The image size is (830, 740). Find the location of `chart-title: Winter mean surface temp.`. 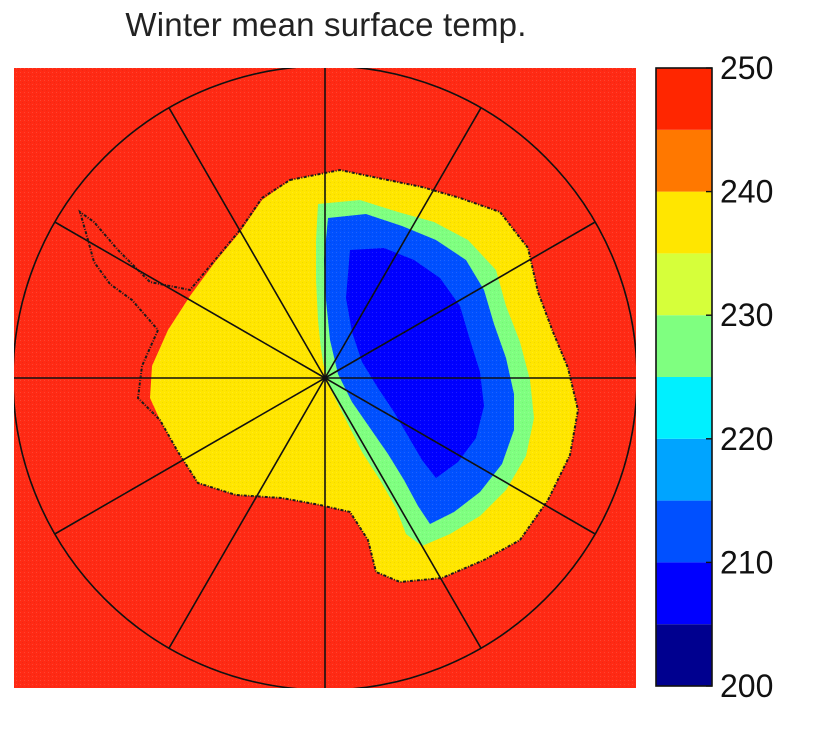

chart-title: Winter mean surface temp. is located at coordinates (326, 24).